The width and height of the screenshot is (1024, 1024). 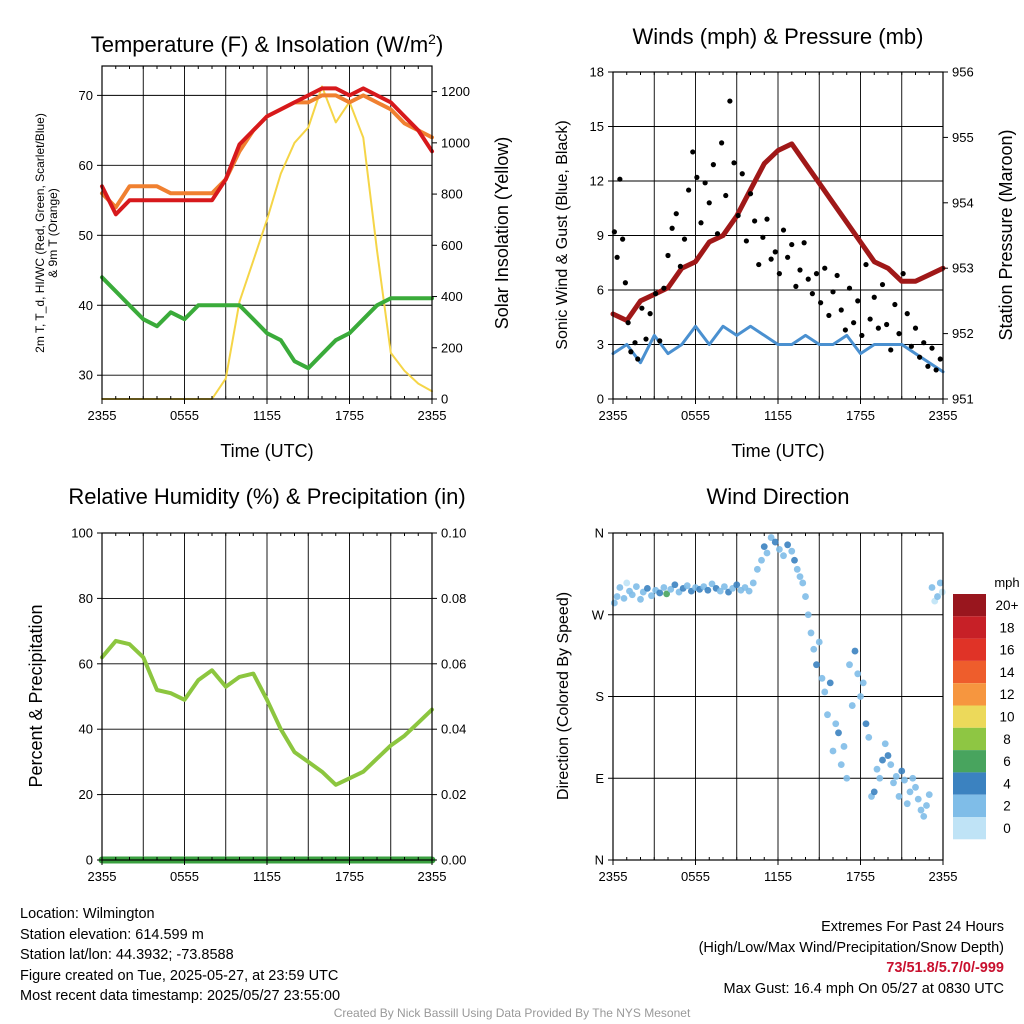 I want to click on direction-series-layer, so click(x=778, y=677).